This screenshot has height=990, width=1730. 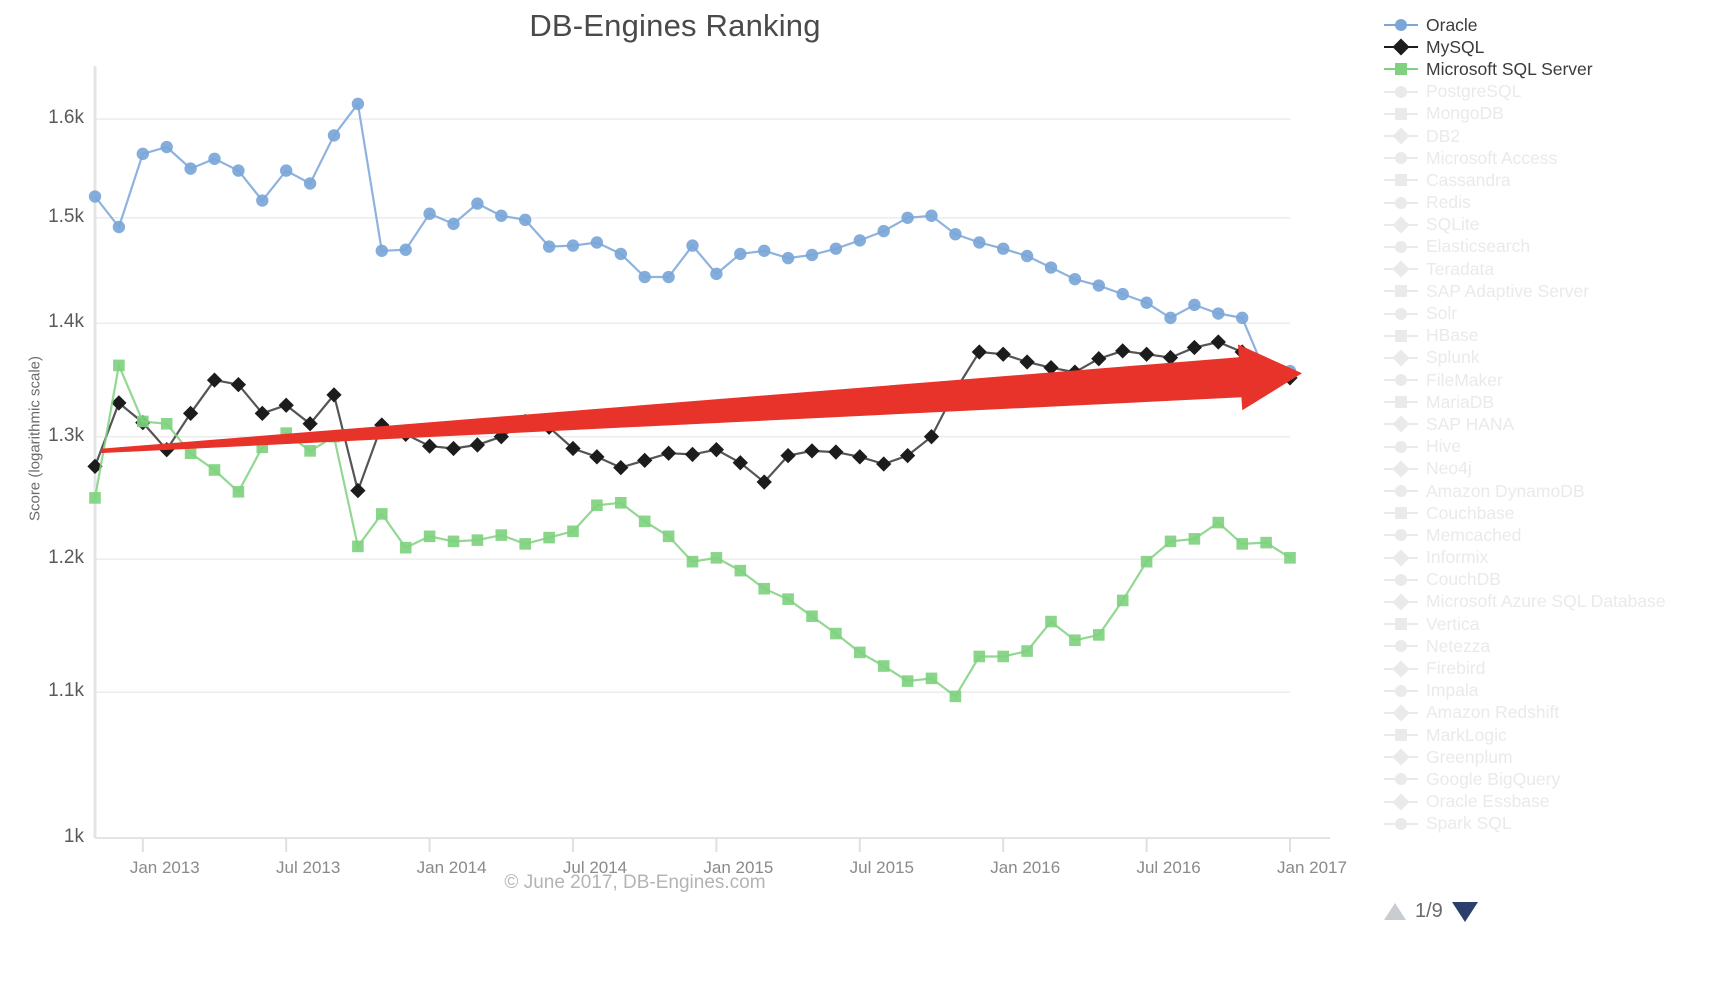 I want to click on legend-item-label: Greenplum, so click(x=1469, y=756).